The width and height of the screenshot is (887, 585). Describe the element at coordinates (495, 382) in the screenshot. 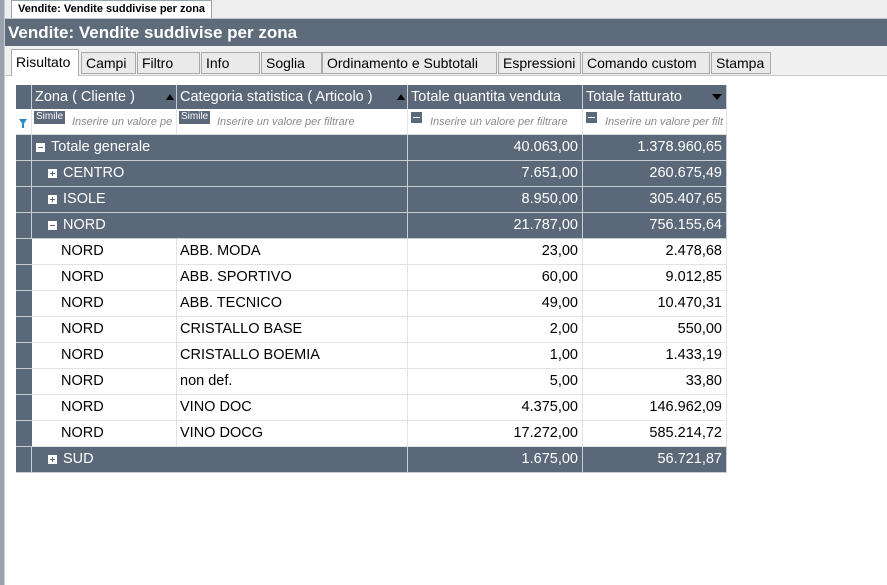

I see `cell-qty: 5,00` at that location.